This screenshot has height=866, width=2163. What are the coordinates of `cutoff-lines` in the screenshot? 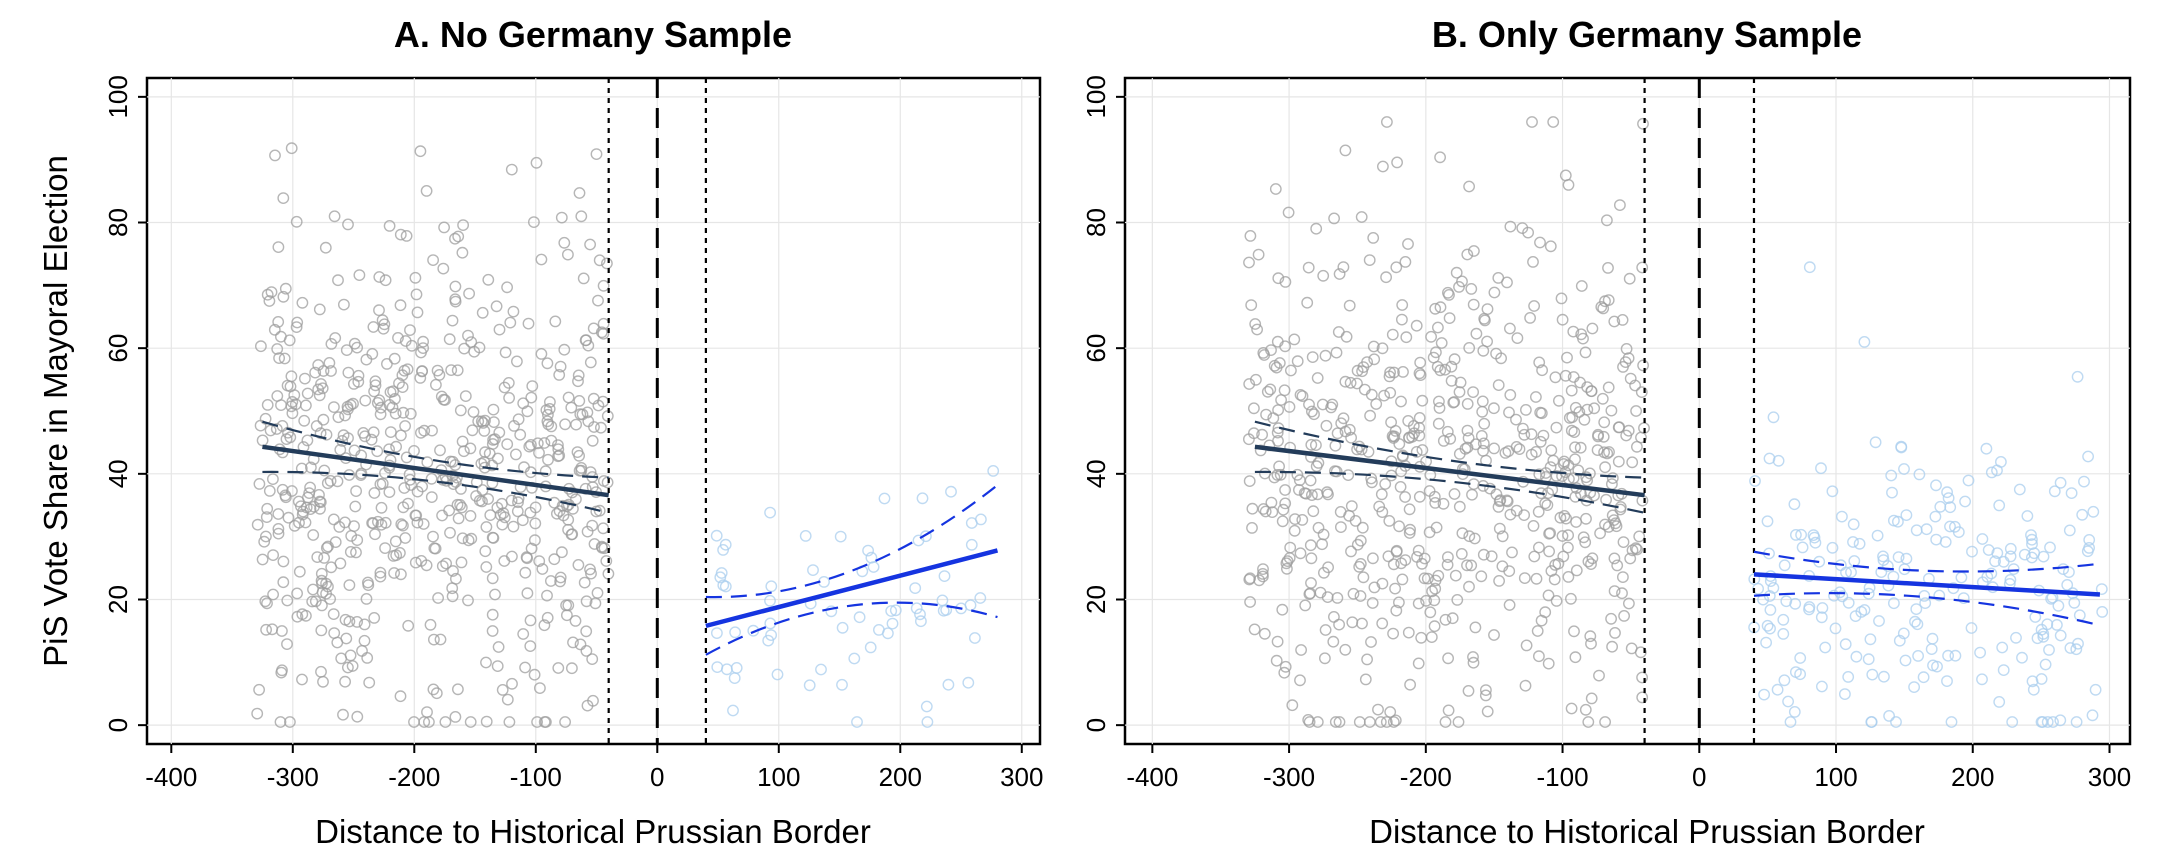 It's located at (657, 411).